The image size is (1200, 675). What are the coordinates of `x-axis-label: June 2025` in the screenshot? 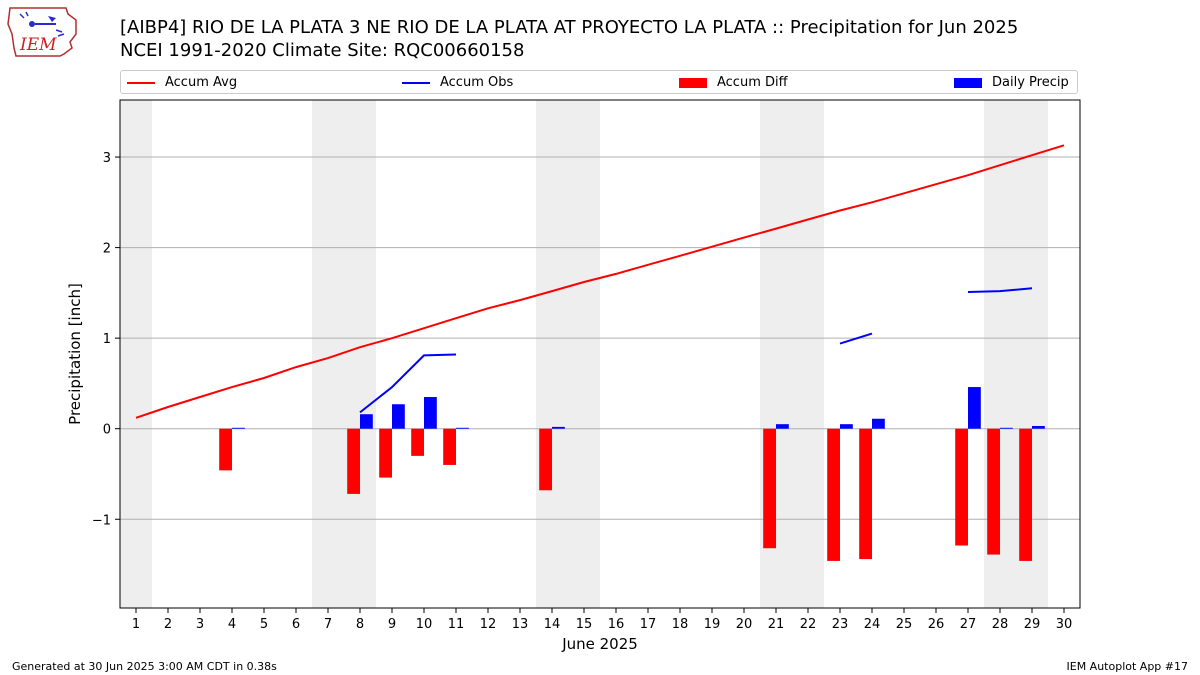 It's located at (599, 644).